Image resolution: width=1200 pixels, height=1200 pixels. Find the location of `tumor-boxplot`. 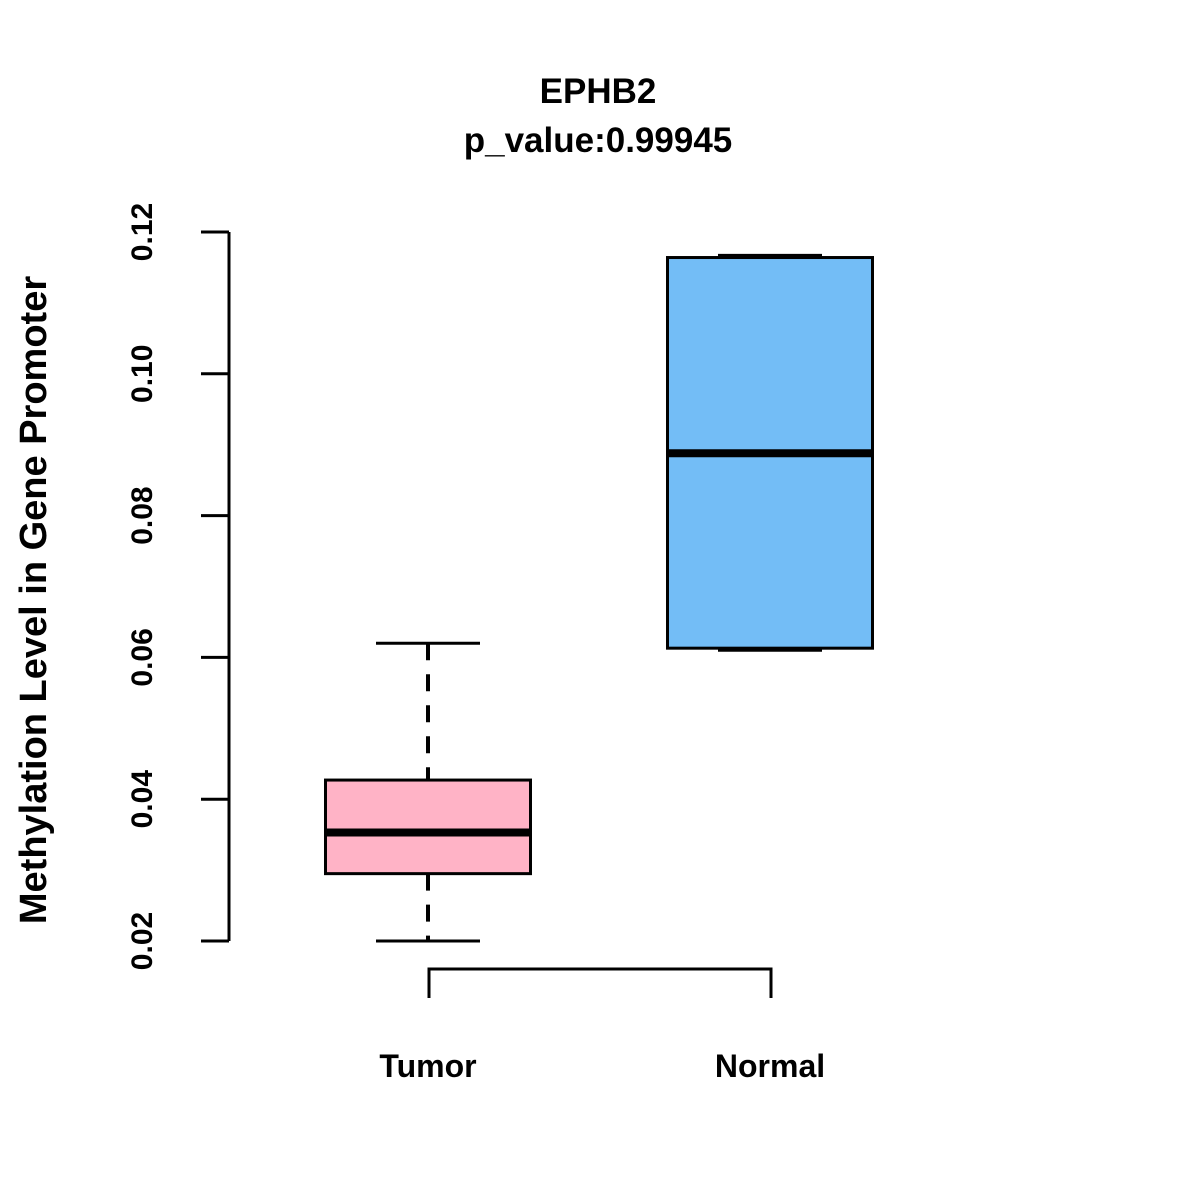

tumor-boxplot is located at coordinates (428, 792).